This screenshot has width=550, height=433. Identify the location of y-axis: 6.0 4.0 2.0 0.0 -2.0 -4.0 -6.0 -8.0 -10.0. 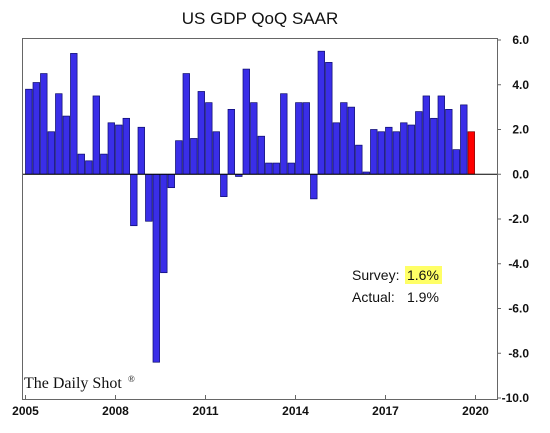
(513, 219).